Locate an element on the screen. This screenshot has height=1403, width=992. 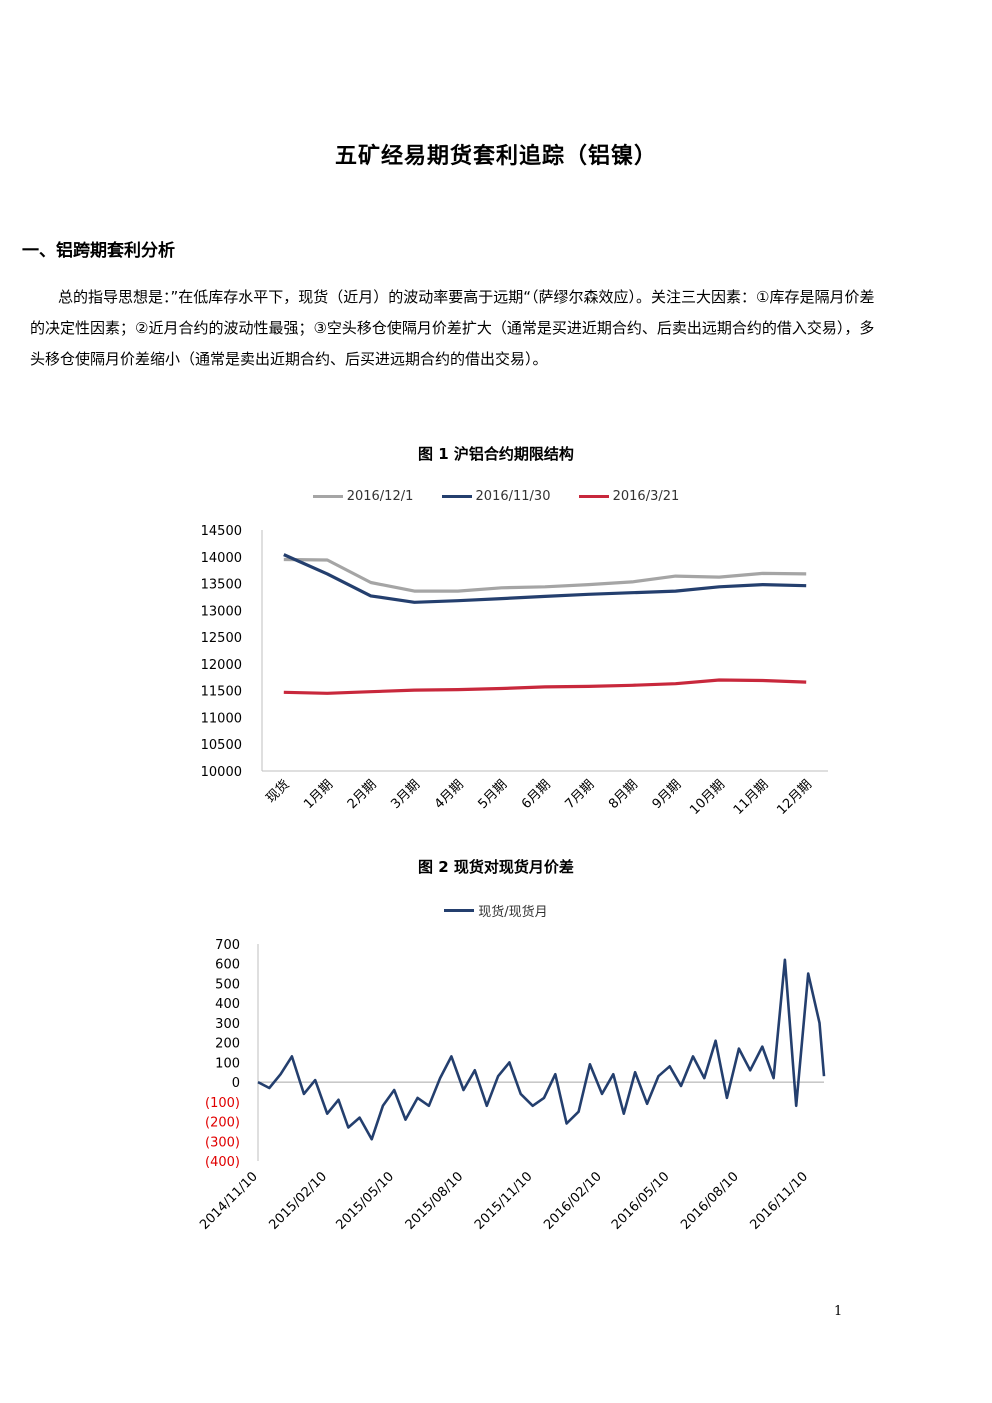
document-title: 五矿经易期货套利追踪（铝镍） is located at coordinates (495, 156).